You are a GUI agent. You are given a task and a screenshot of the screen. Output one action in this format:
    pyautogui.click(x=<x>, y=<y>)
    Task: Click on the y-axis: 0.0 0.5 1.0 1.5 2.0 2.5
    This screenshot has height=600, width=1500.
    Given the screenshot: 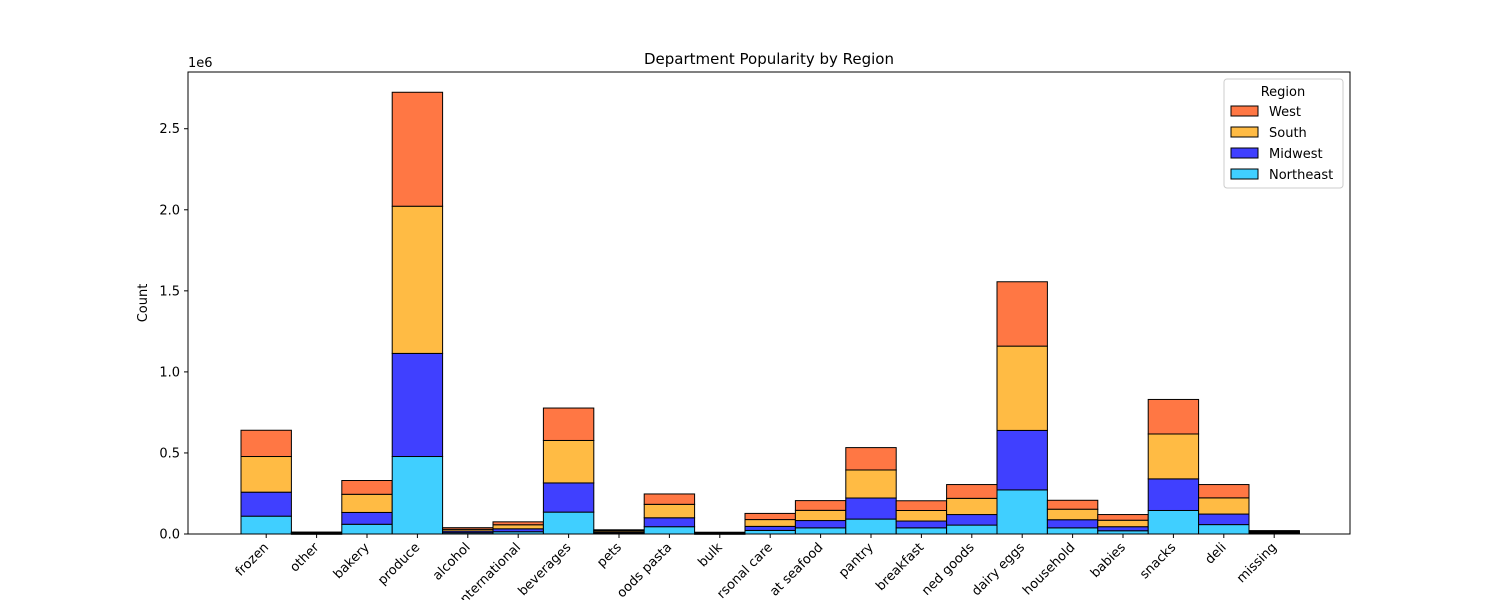 What is the action you would take?
    pyautogui.click(x=173, y=332)
    